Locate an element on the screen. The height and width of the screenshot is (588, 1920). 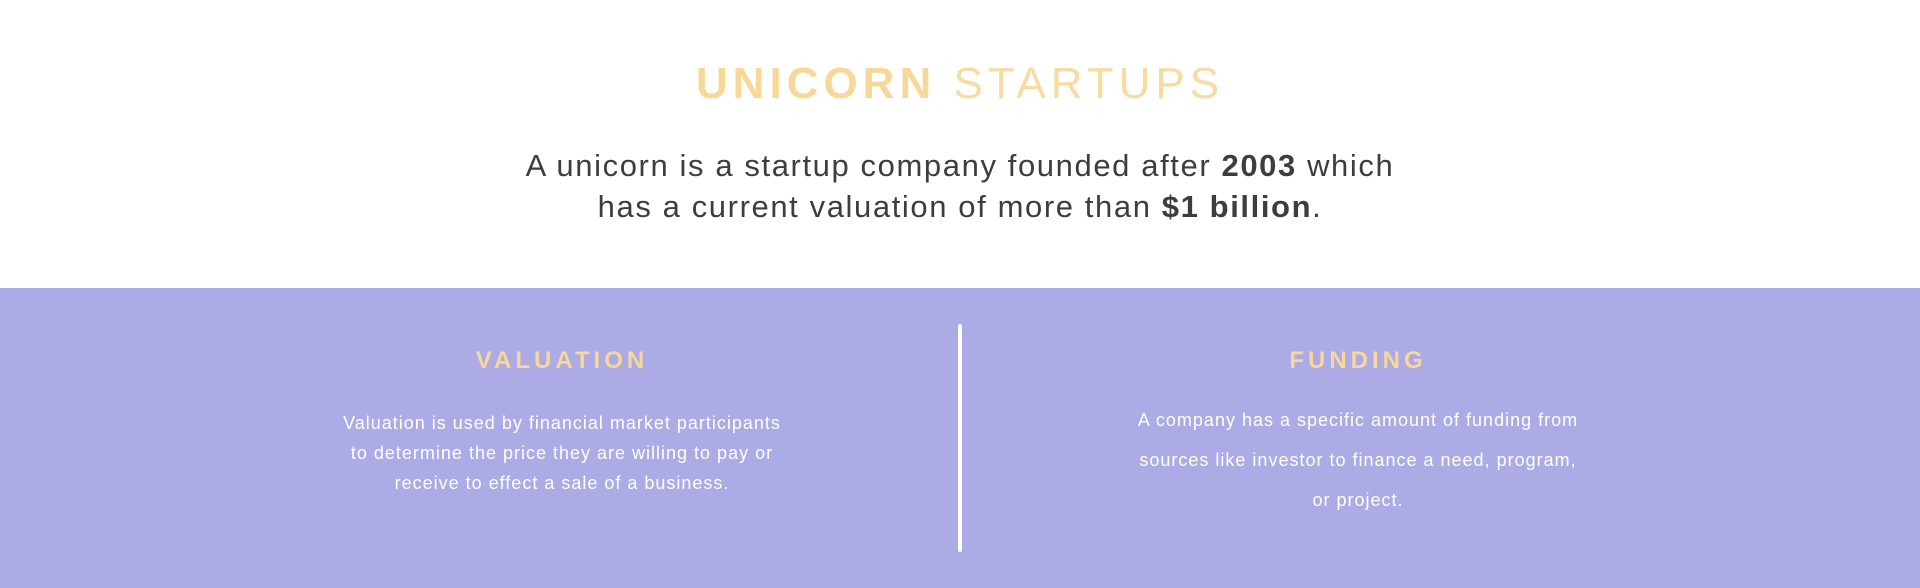
funding-line: or project. is located at coordinates (1358, 500).